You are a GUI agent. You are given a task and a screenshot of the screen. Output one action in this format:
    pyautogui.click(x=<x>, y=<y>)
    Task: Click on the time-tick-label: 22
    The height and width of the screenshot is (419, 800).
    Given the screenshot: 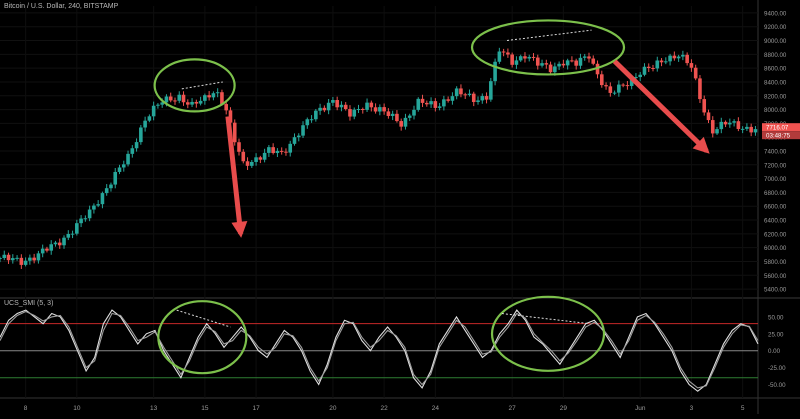 What is the action you would take?
    pyautogui.click(x=385, y=408)
    